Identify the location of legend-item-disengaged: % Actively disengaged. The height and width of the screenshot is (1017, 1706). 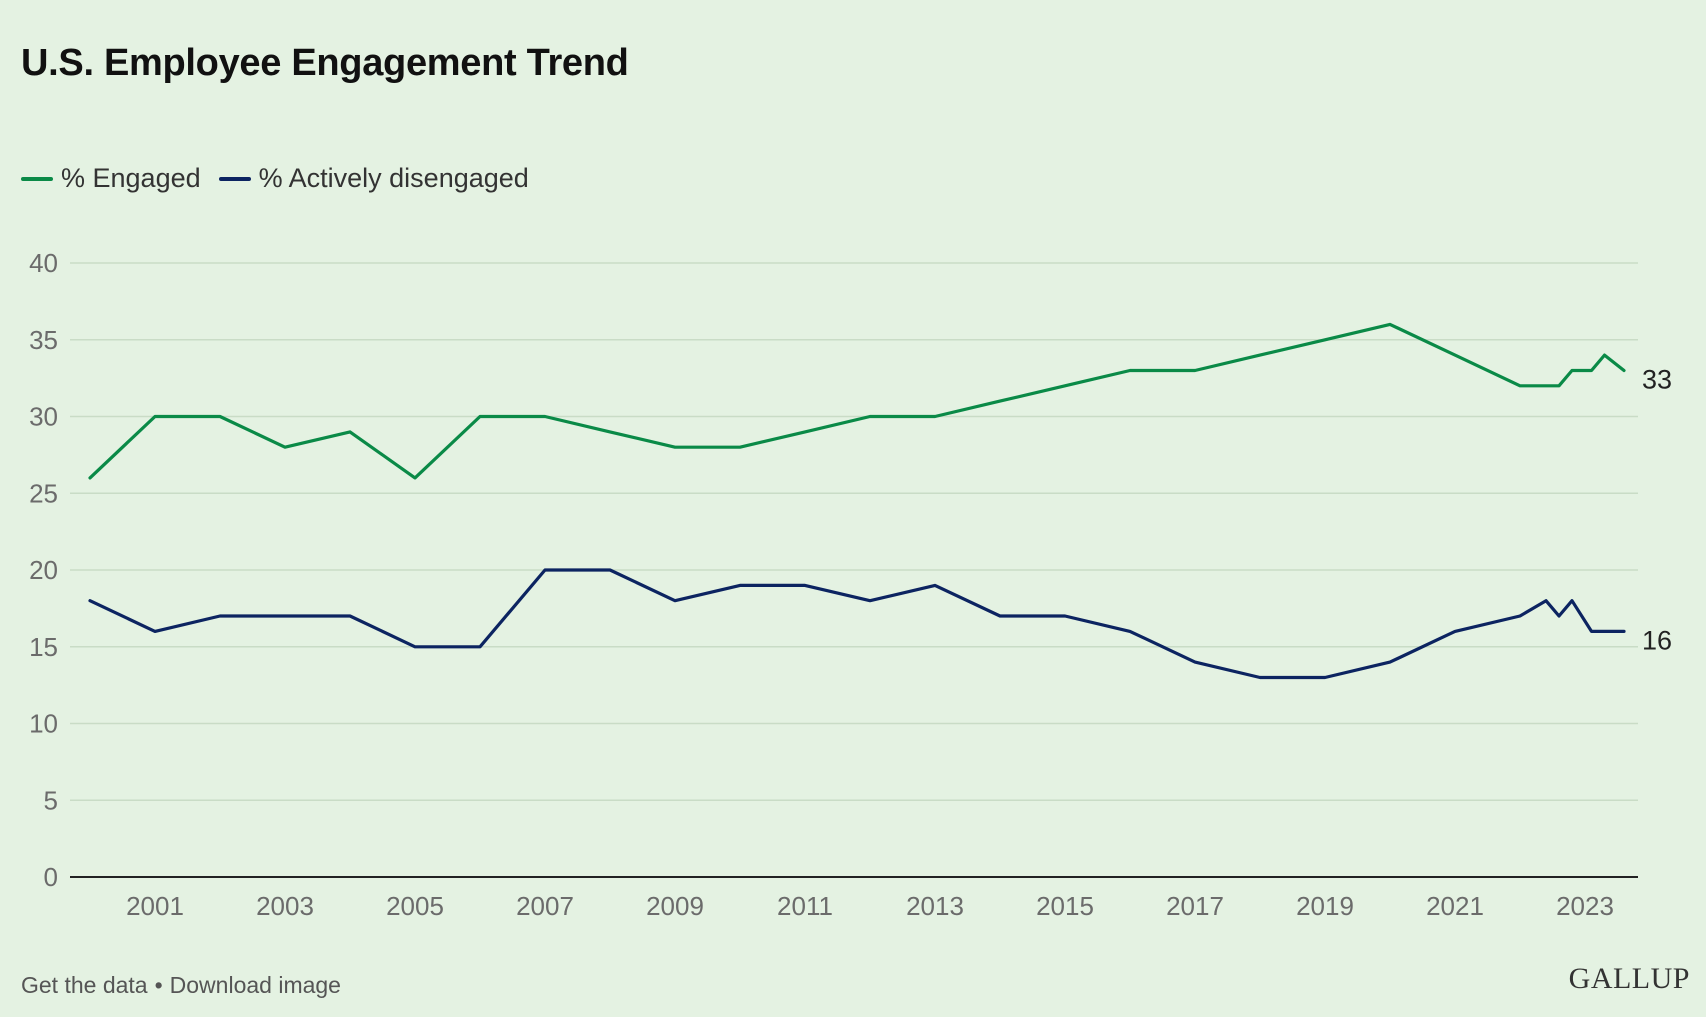
(373, 178).